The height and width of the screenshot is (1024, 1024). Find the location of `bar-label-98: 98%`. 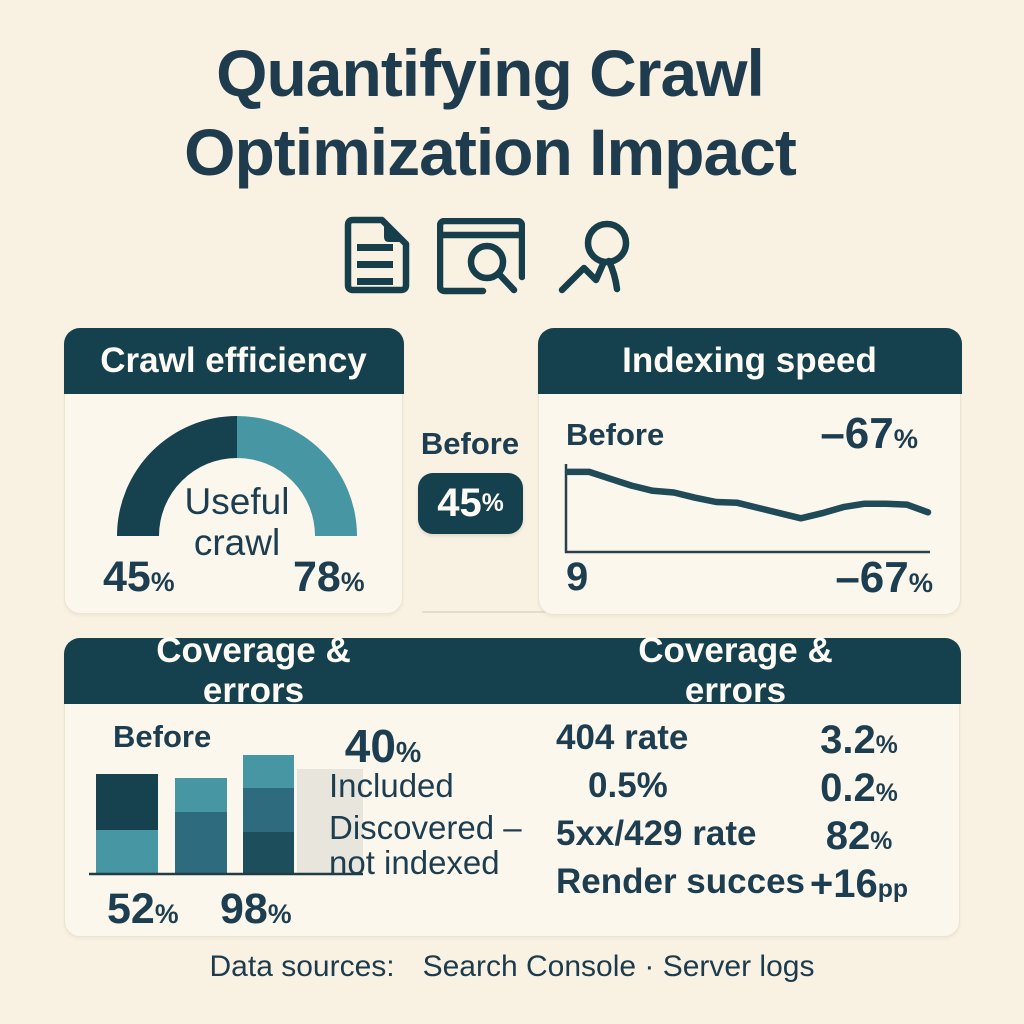

bar-label-98: 98% is located at coordinates (256, 909).